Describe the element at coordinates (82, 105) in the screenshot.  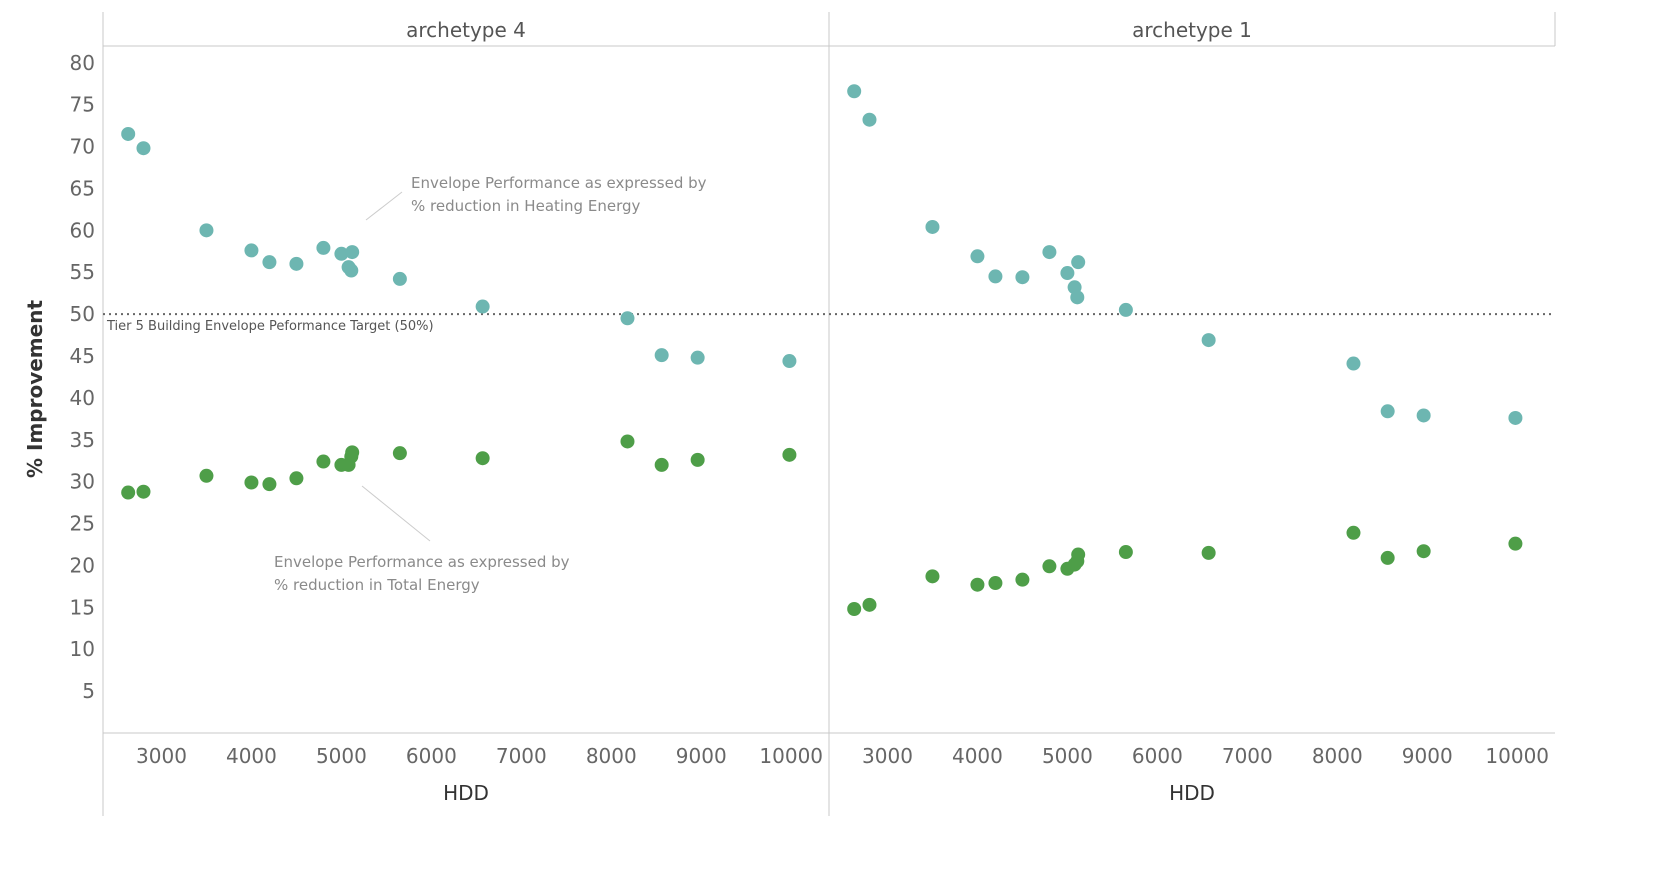
I see `y-tick-label: 75` at that location.